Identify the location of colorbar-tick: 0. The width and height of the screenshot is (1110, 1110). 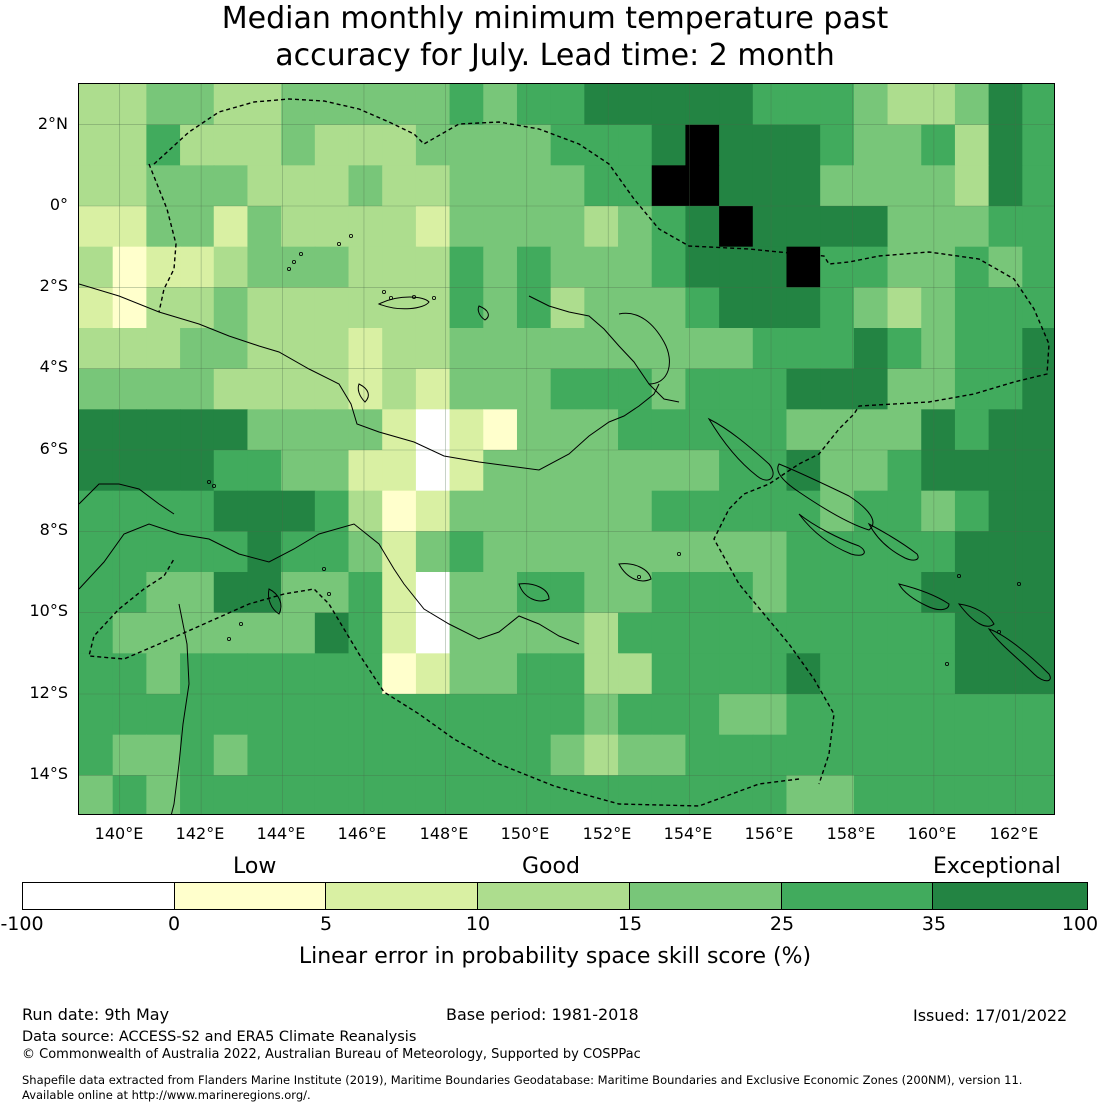
(174, 924).